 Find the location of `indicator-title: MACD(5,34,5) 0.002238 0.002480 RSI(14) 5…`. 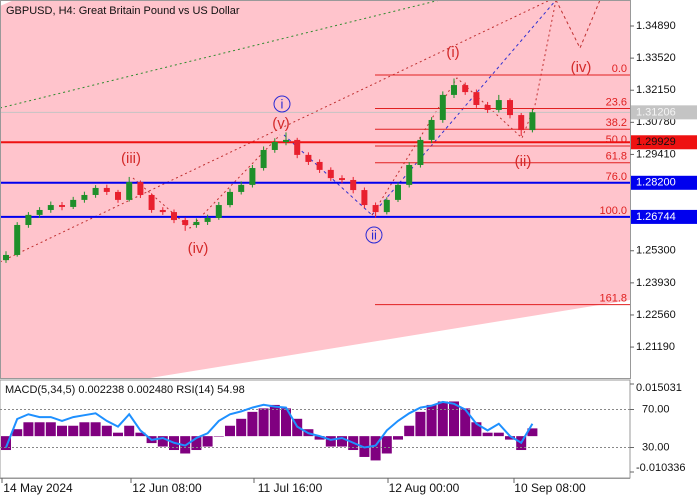

indicator-title: MACD(5,34,5) 0.002238 0.002480 RSI(14) 5… is located at coordinates (125, 390).